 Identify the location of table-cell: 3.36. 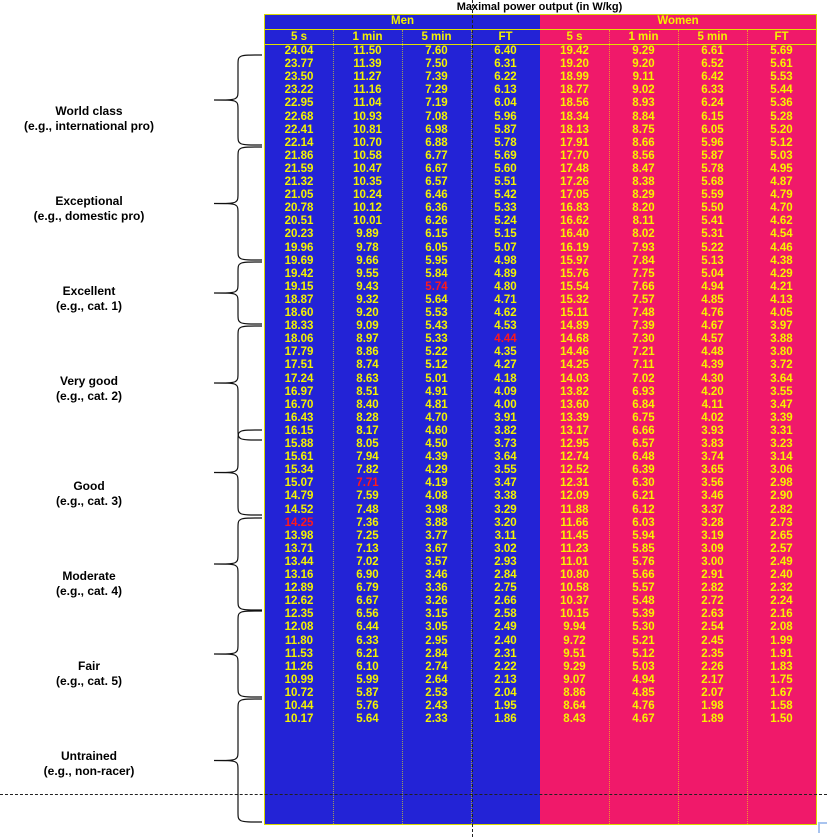
(436, 588).